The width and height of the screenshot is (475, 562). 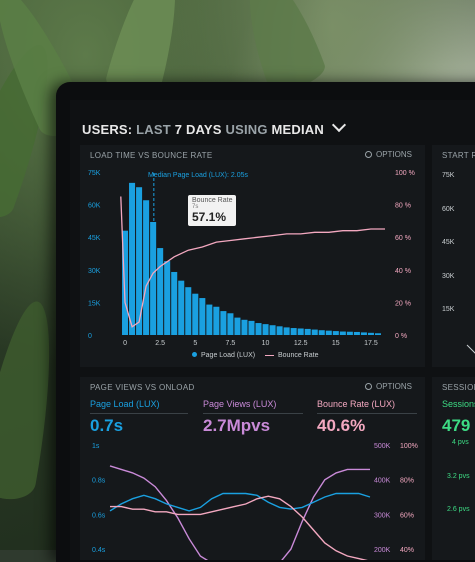 What do you see at coordinates (94, 271) in the screenshot?
I see `y-left-tick: 30K` at bounding box center [94, 271].